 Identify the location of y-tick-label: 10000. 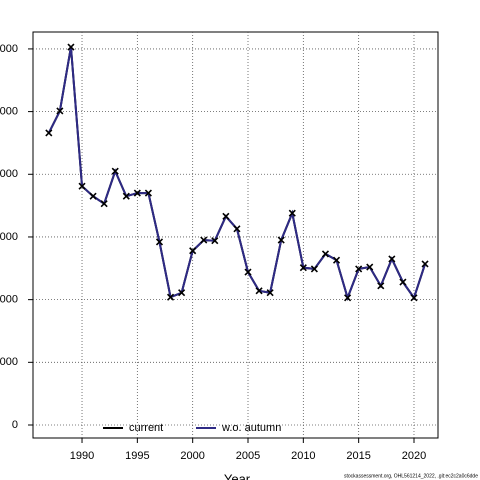
(9, 362).